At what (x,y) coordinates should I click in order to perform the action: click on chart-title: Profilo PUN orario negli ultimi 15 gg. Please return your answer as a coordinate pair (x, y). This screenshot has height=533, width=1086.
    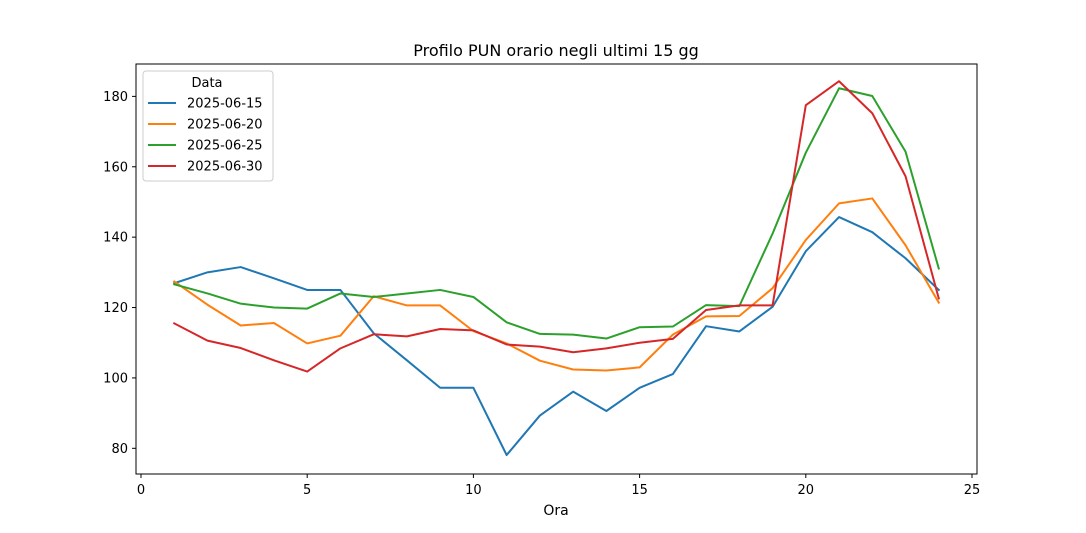
    Looking at the image, I should click on (556, 50).